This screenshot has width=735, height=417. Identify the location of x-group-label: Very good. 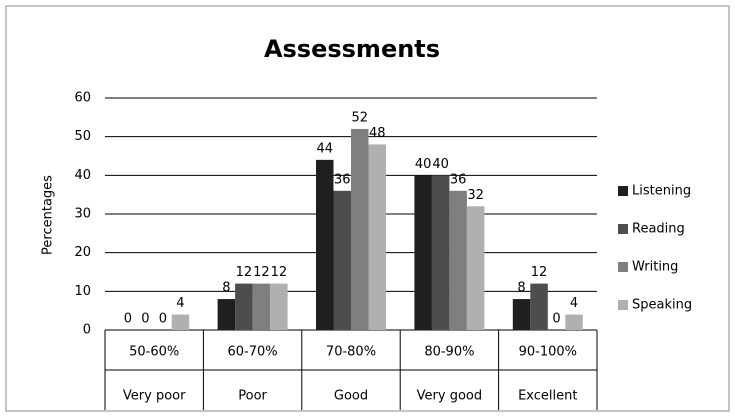
(449, 396).